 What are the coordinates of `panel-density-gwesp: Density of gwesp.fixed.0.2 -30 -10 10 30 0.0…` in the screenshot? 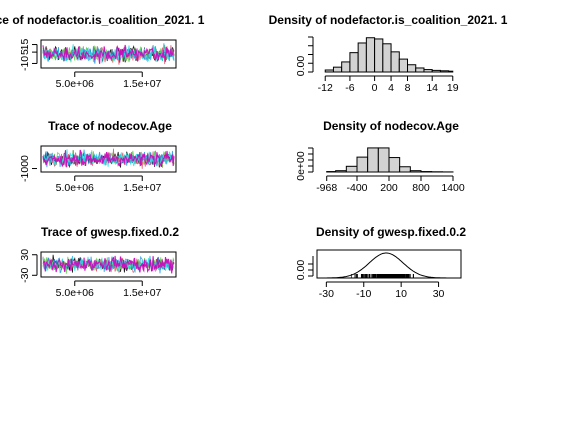 It's located at (380, 262).